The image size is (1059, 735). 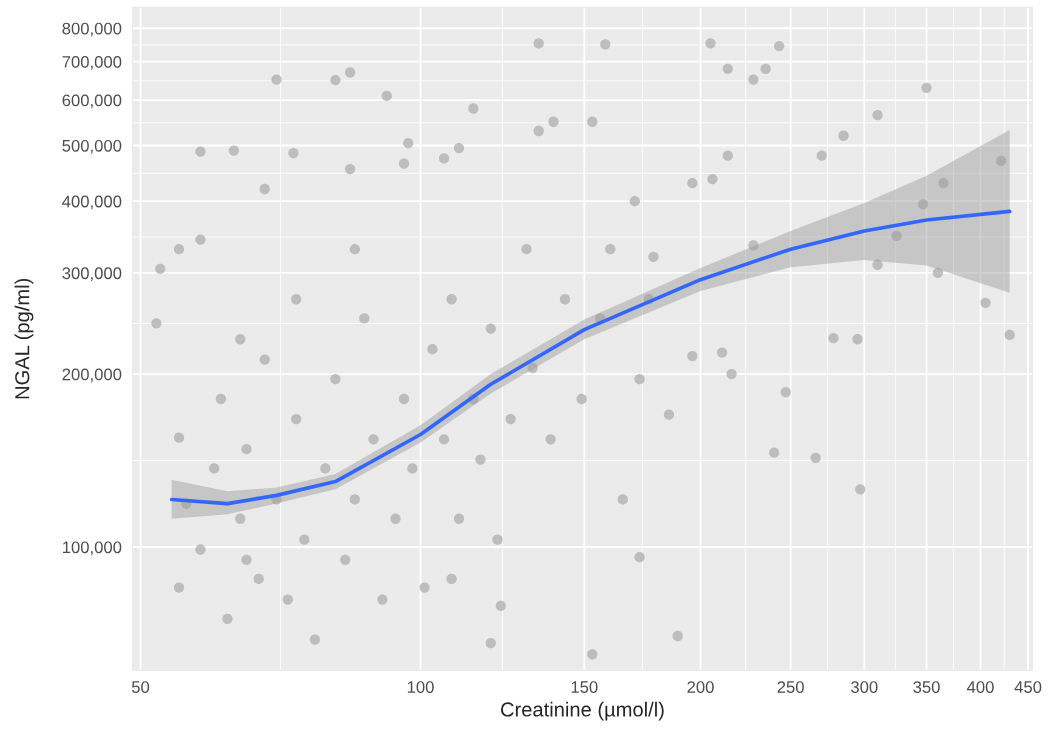 I want to click on x-tick-label: 350, so click(x=926, y=687).